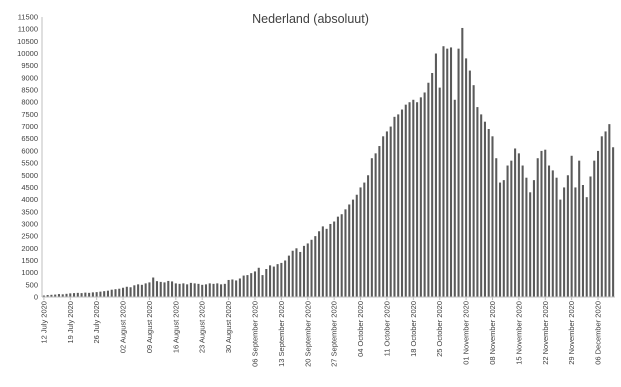  Describe the element at coordinates (29, 199) in the screenshot. I see `y-tick-label: 4000` at that location.